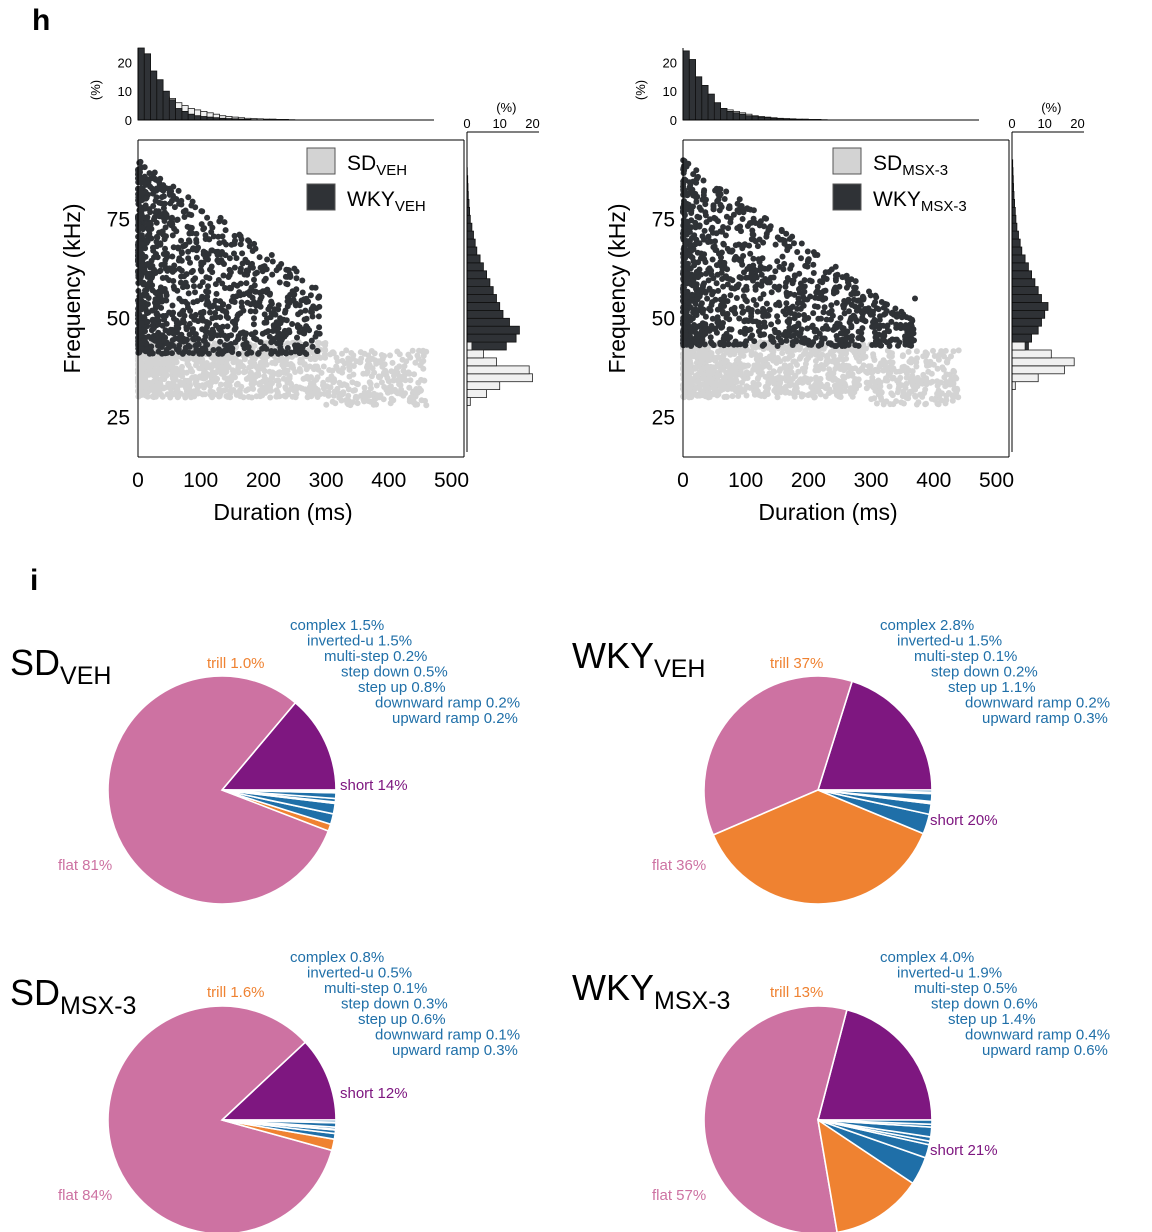 The height and width of the screenshot is (1232, 1152). What do you see at coordinates (278, 746) in the screenshot?
I see `pie-slice-short` at bounding box center [278, 746].